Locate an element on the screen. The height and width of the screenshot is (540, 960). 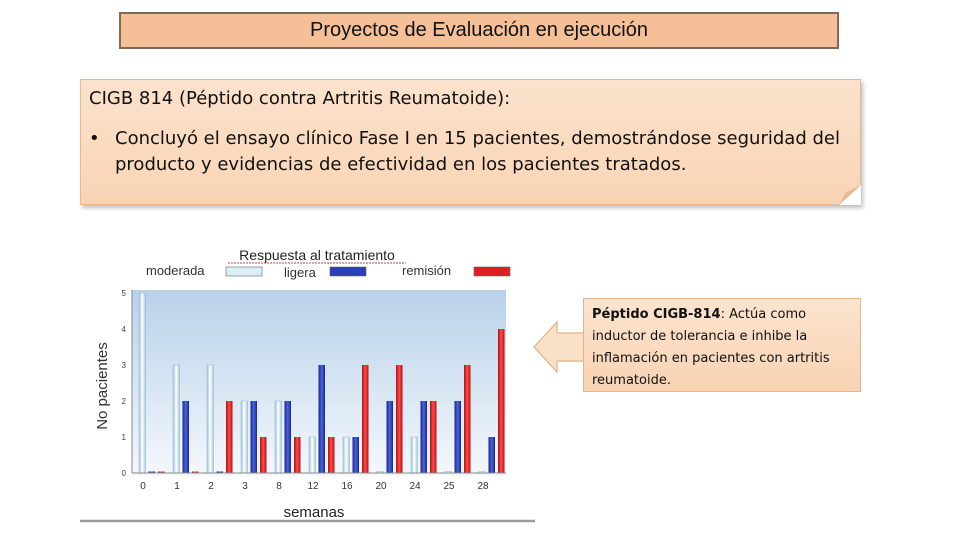
page-curl-icon is located at coordinates (850, 195).